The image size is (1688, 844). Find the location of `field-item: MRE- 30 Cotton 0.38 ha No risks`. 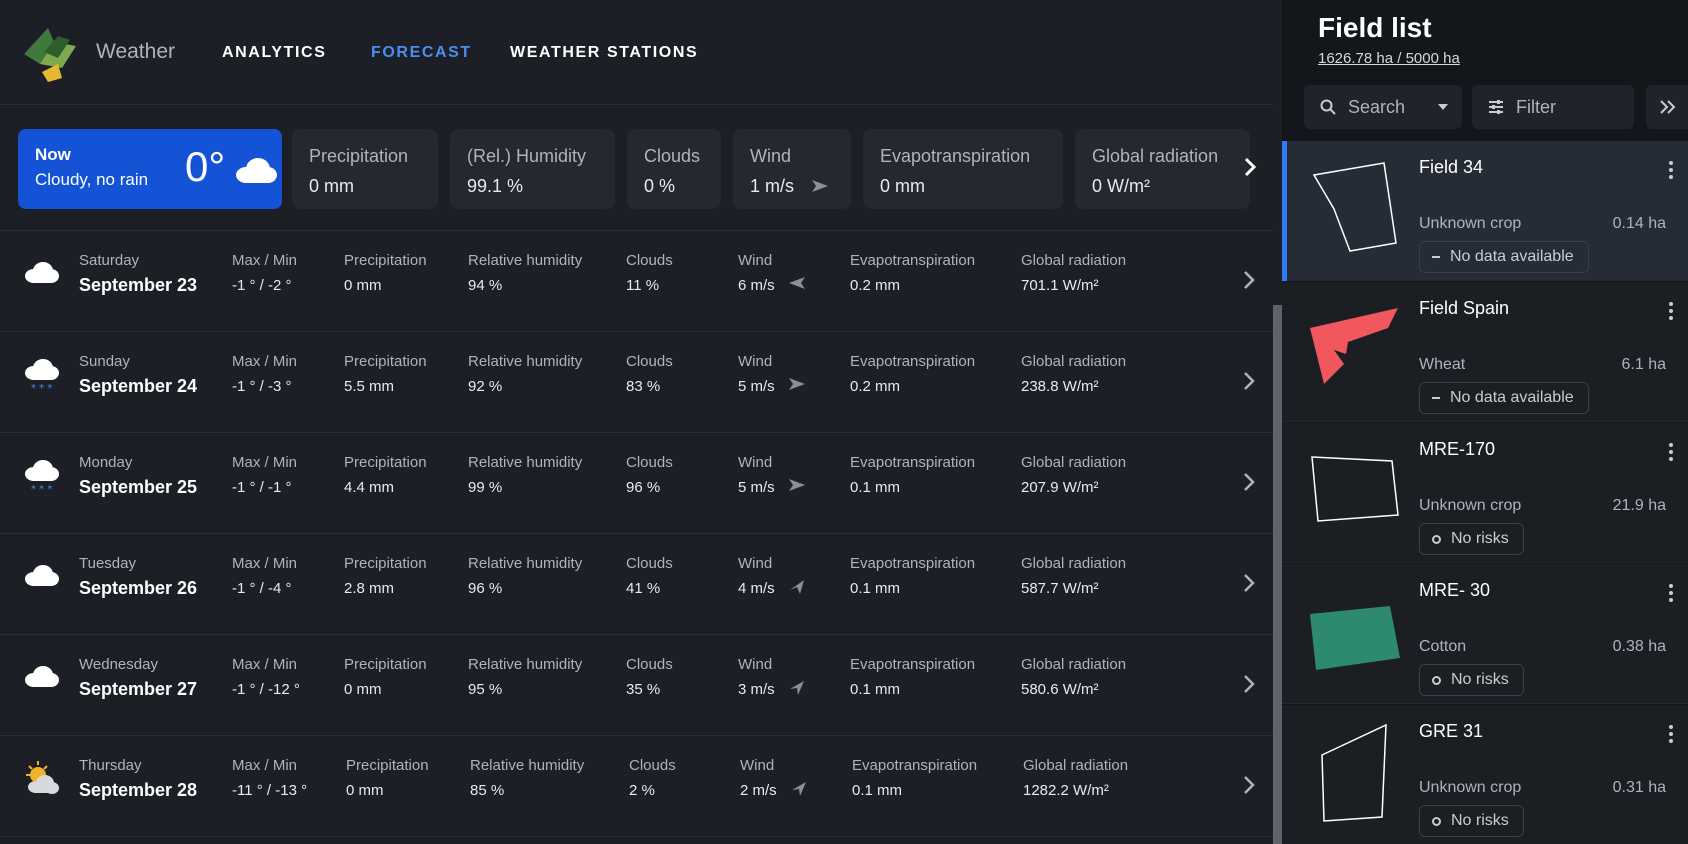

field-item: MRE- 30 Cotton 0.38 ha No risks is located at coordinates (1485, 634).